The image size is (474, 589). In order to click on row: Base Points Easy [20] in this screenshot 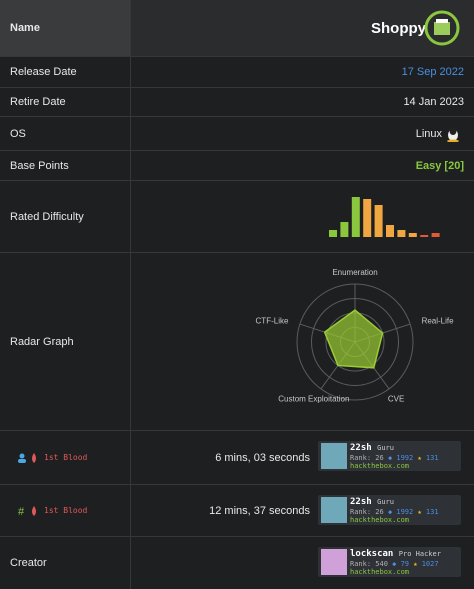, I will do `click(237, 166)`.